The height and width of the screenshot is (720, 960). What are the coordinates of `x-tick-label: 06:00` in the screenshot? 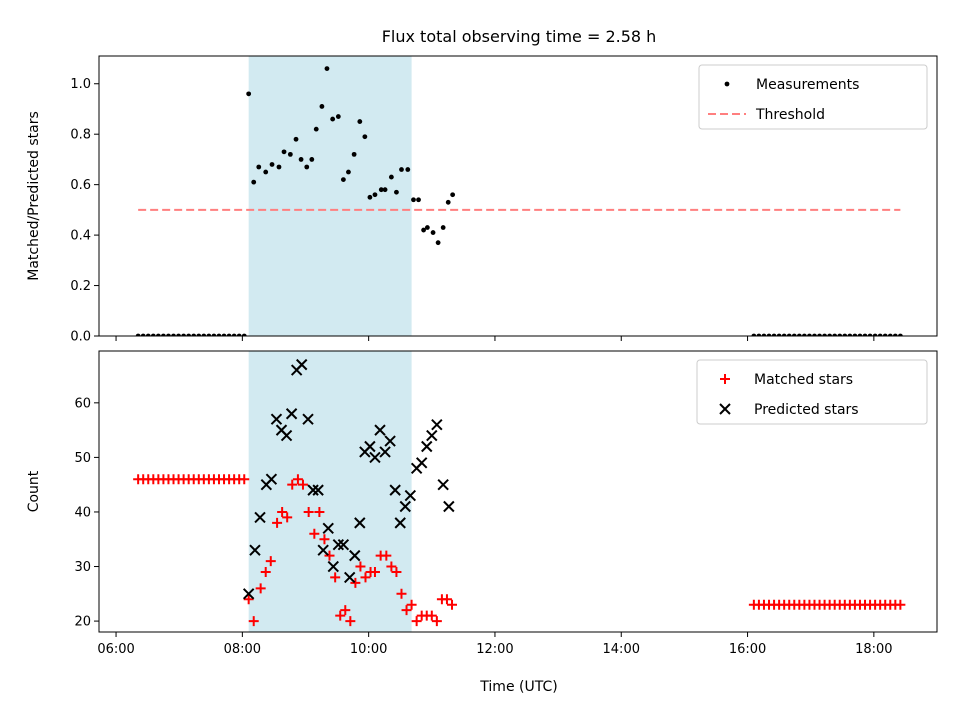 It's located at (115, 649).